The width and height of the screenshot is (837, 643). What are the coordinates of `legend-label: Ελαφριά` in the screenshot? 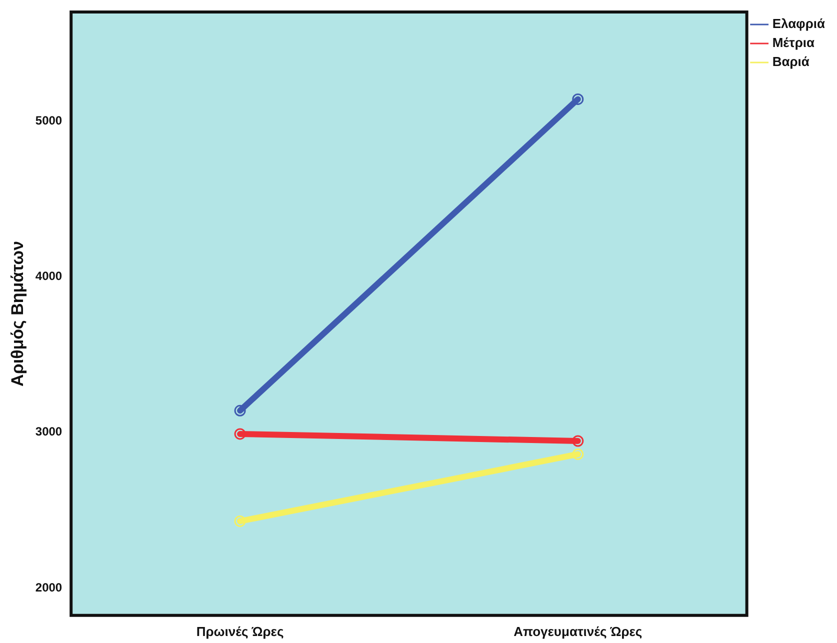 It's located at (799, 24).